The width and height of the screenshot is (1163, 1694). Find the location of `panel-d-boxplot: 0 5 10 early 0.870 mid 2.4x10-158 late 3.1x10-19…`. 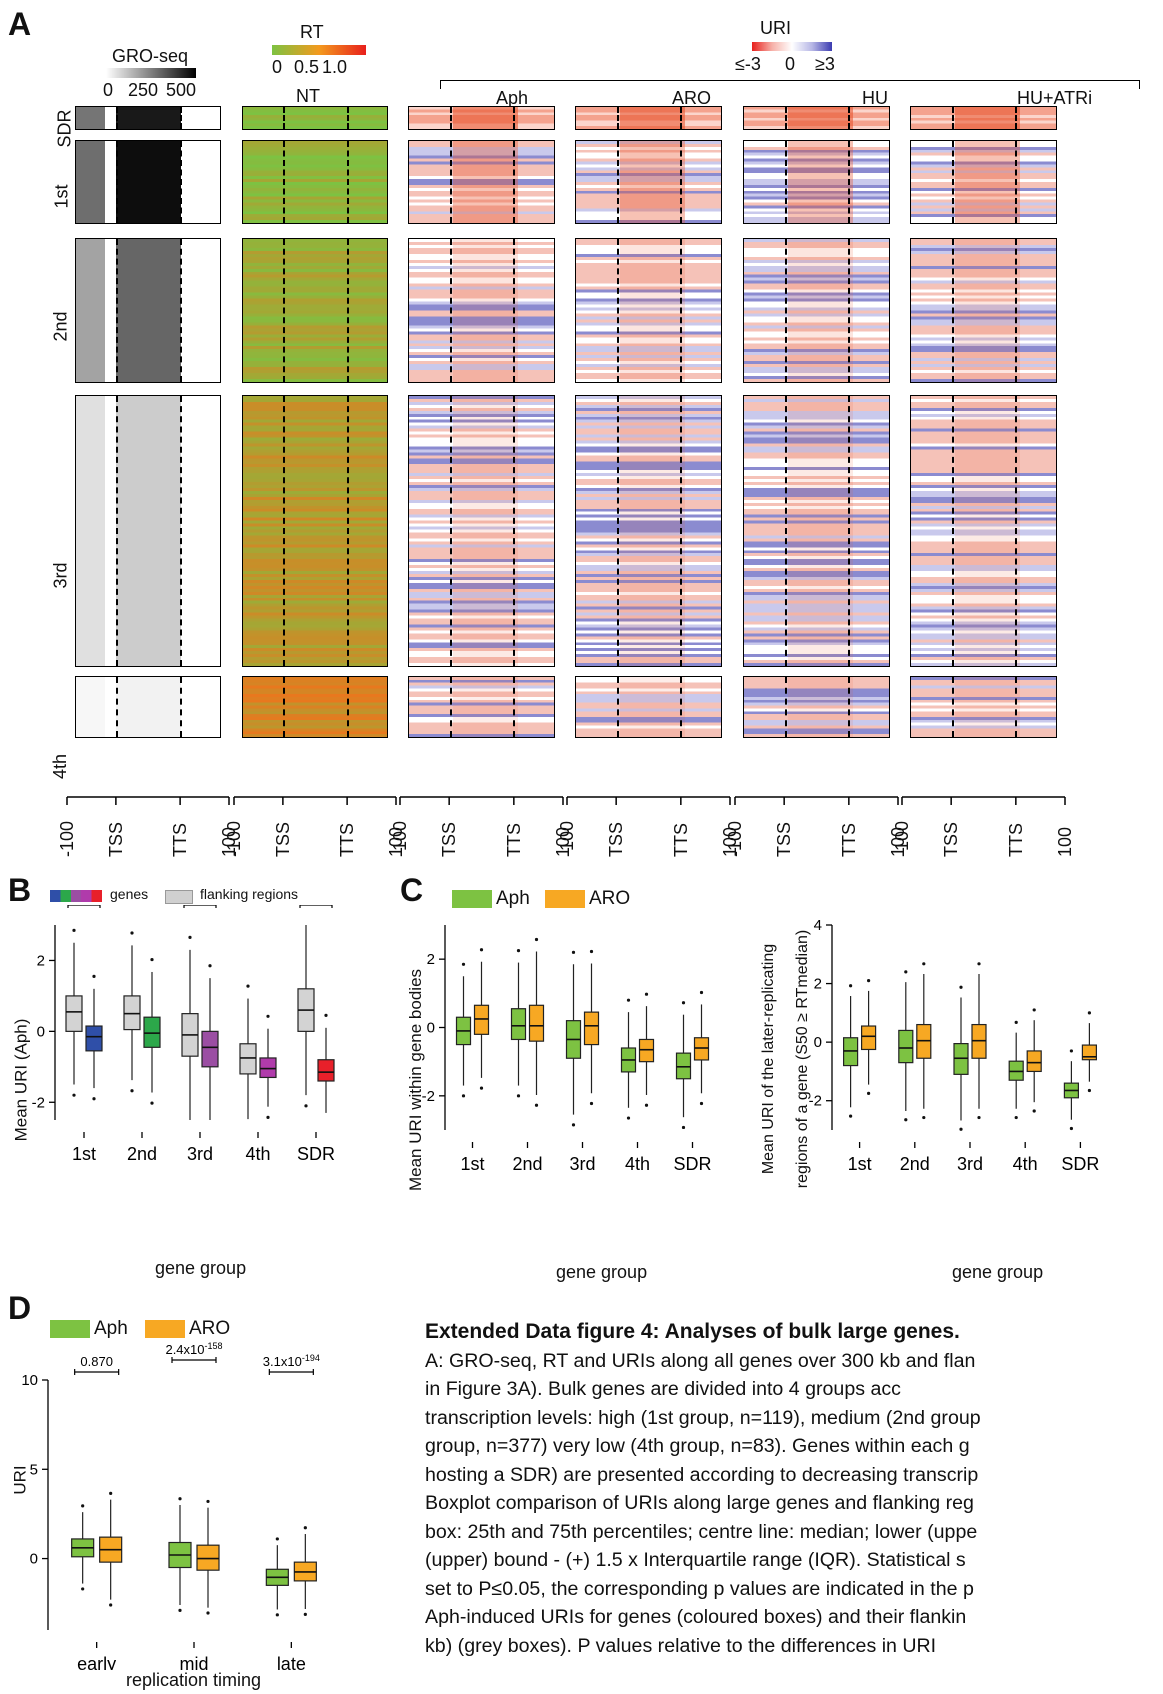

panel-d-boxplot: 0 5 10 early 0.870 mid 2.4x10-158 late 3.1x10-19… is located at coordinates (170, 1505).